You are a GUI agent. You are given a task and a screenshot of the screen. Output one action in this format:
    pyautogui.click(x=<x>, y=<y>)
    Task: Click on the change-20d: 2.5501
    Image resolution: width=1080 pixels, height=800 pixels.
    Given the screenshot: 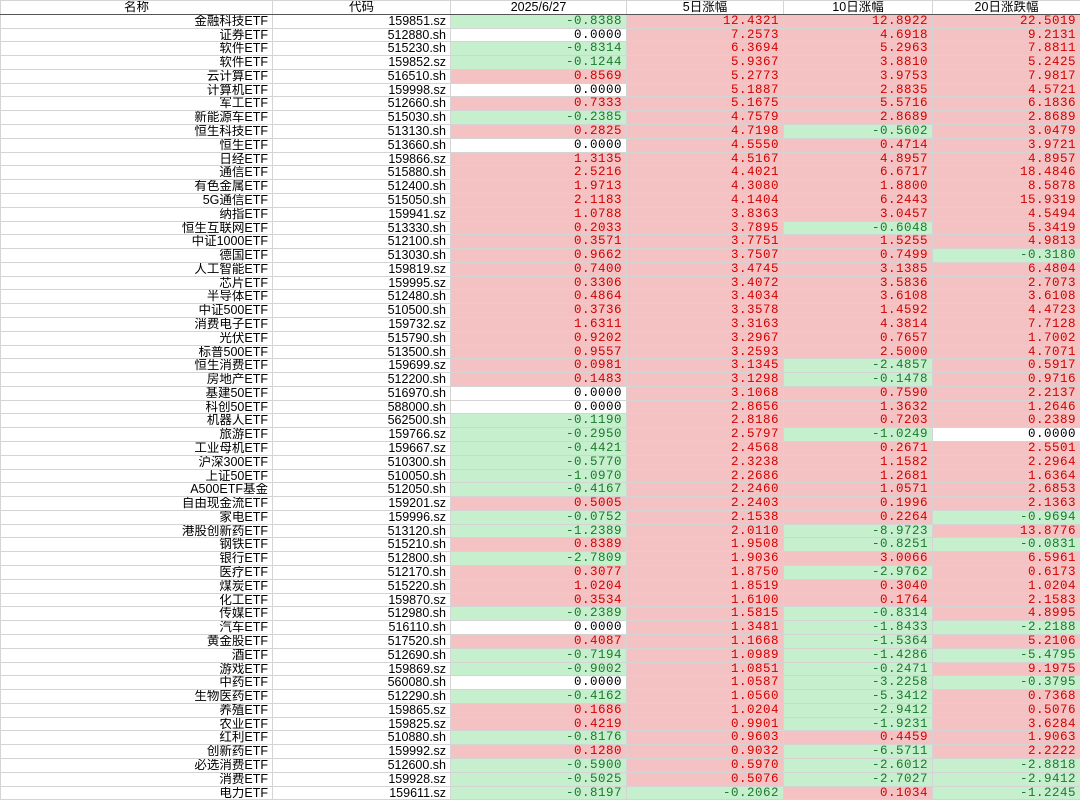 What is the action you would take?
    pyautogui.click(x=1006, y=449)
    